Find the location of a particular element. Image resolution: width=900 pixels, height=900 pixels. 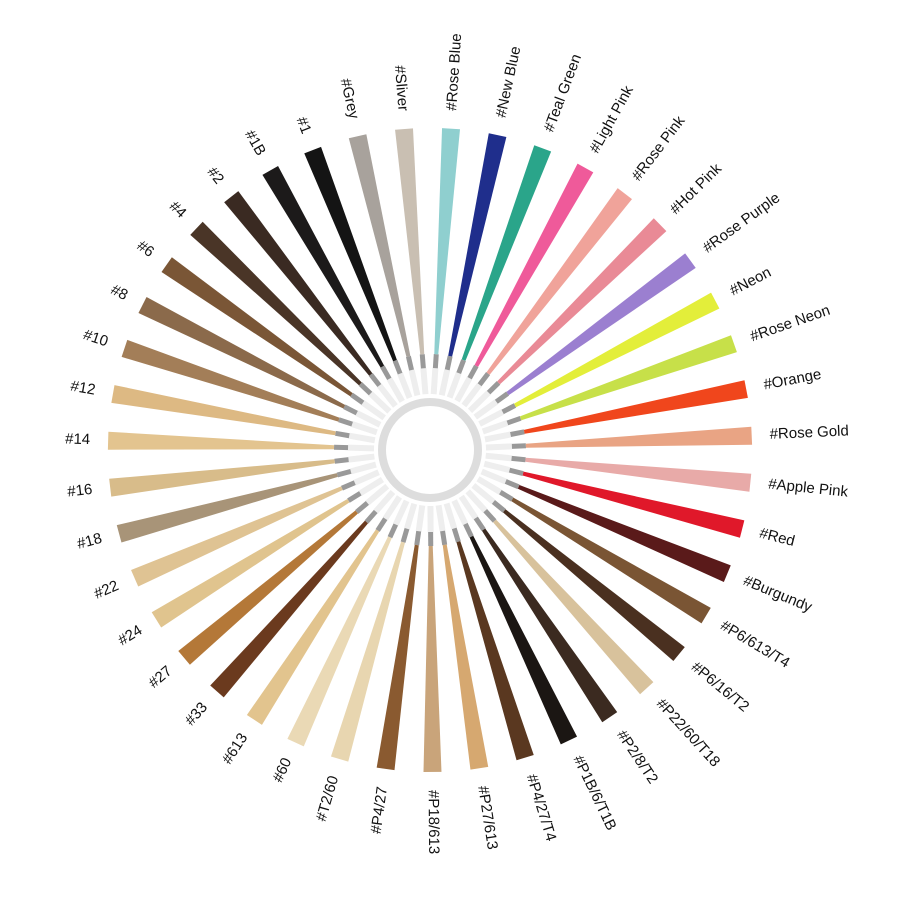

swatch-label: #24 is located at coordinates (130, 636).